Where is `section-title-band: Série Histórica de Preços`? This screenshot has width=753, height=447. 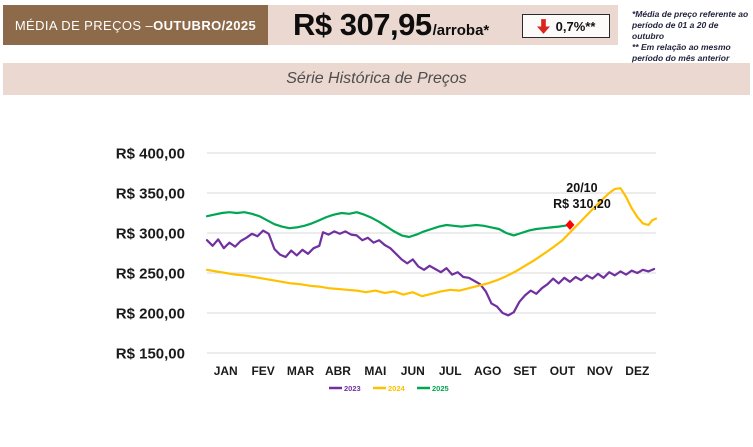
section-title-band: Série Histórica de Preços is located at coordinates (376, 79).